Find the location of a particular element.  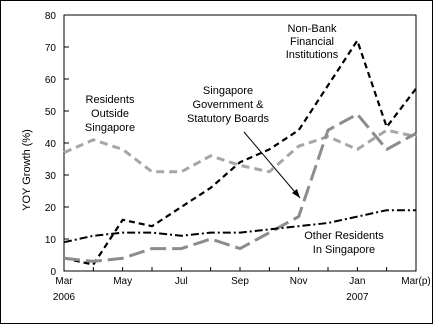

x-tick-label: Nov is located at coordinates (299, 281).